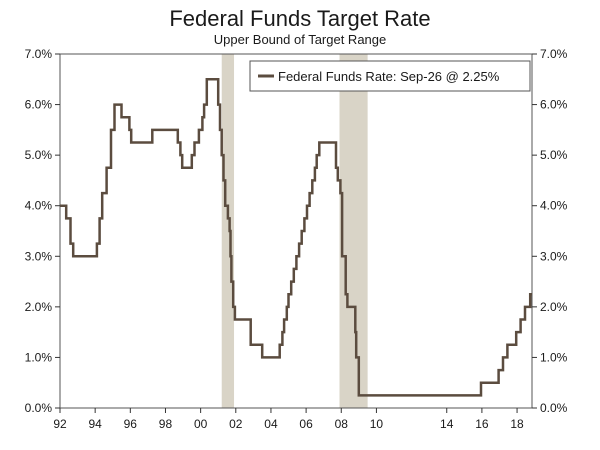  Describe the element at coordinates (60, 424) in the screenshot. I see `x-tick-label: 92` at that location.